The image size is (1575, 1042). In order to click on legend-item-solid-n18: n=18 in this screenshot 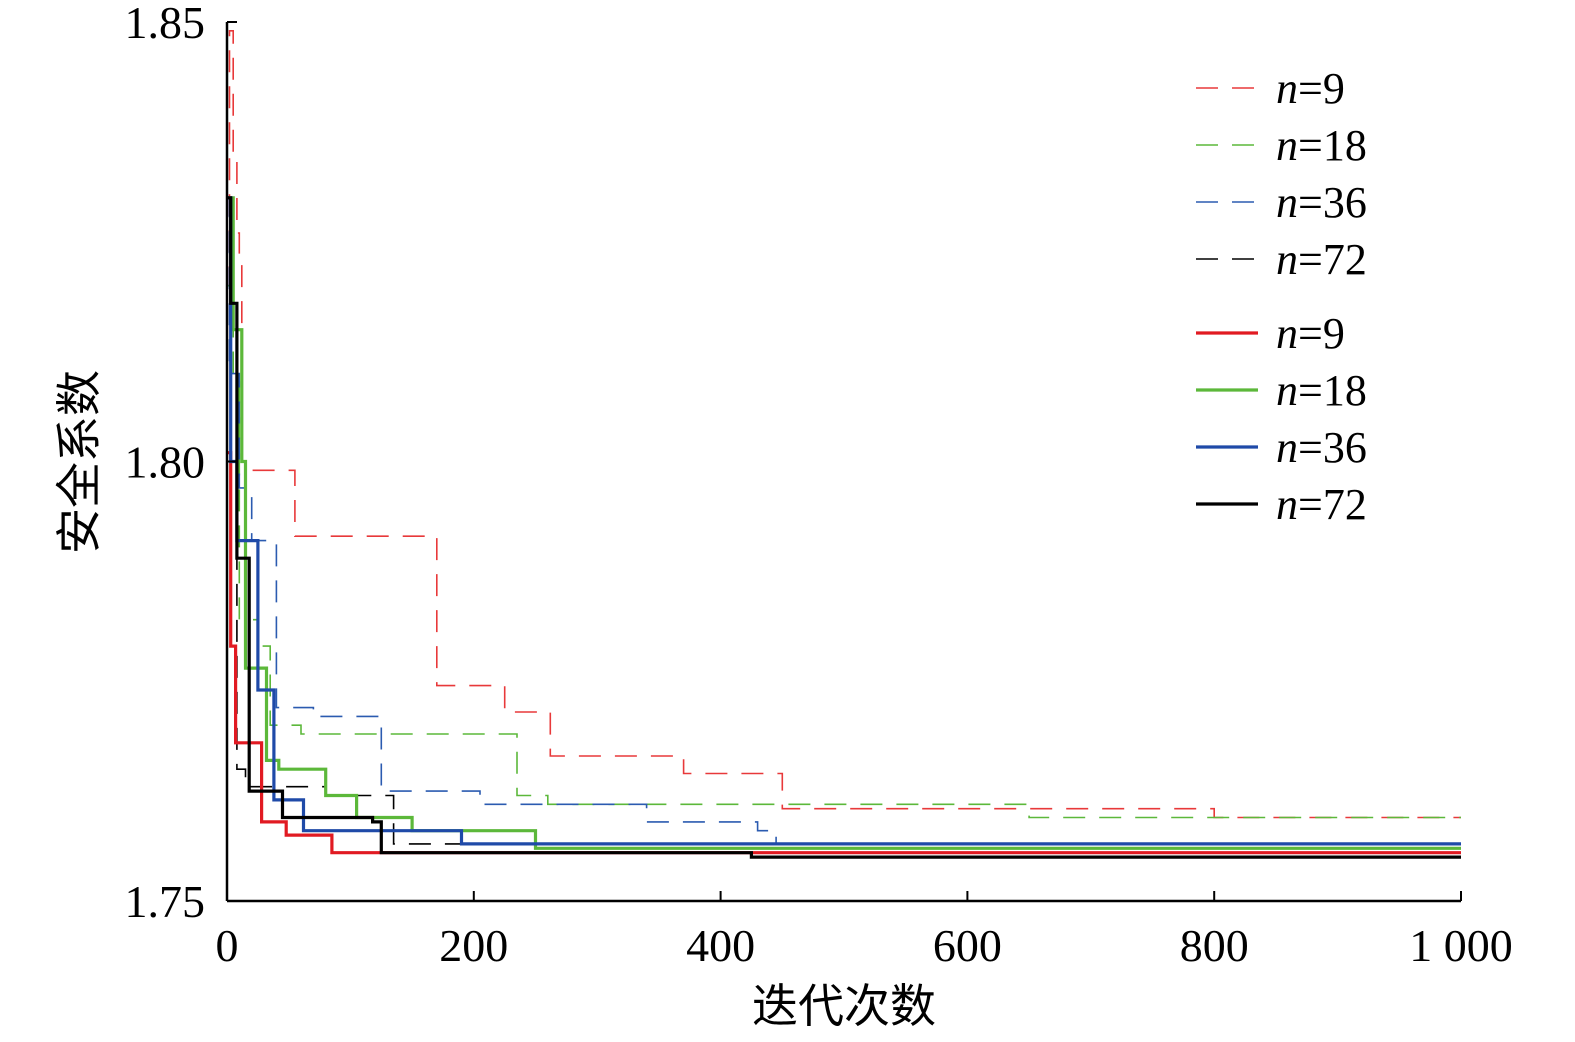, I will do `click(1281, 390)`.